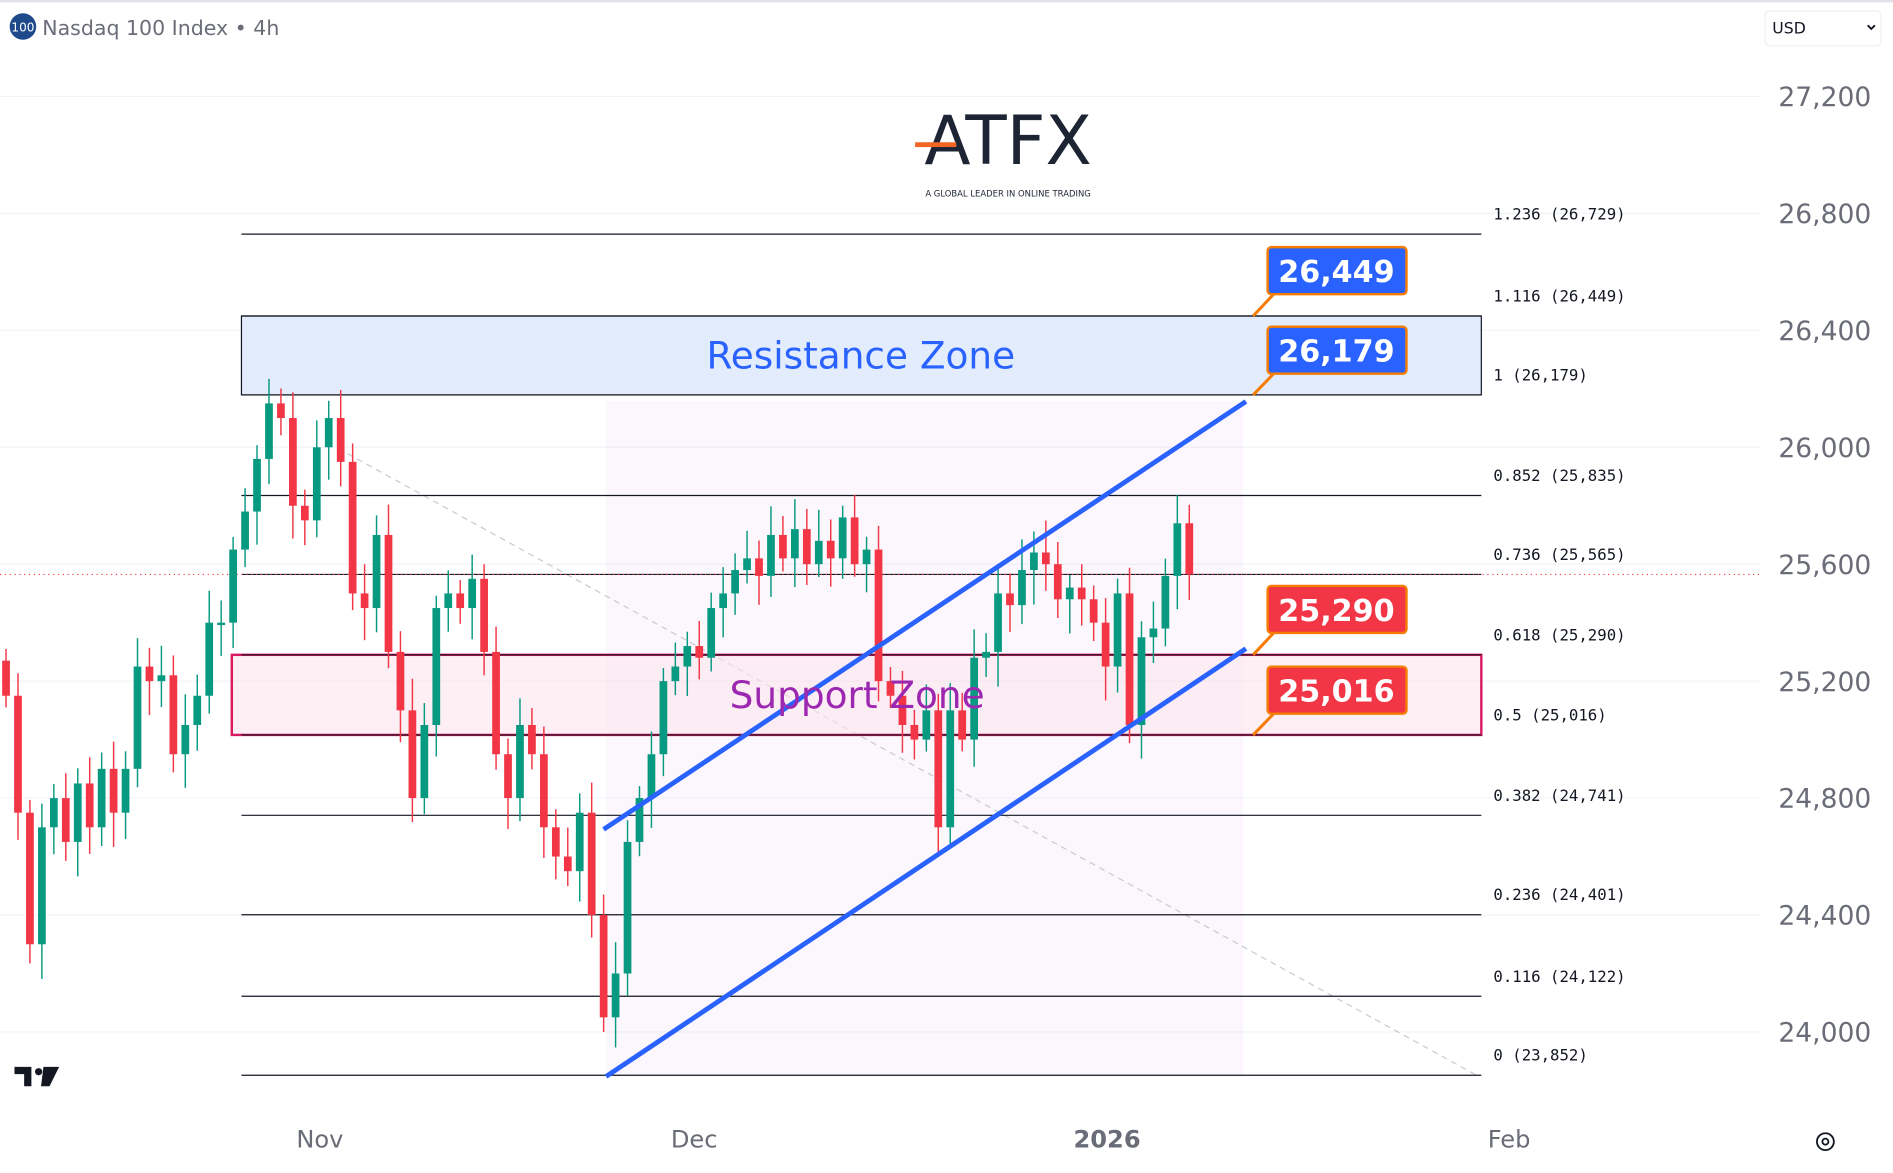 This screenshot has height=1173, width=1893. I want to click on currency-select-value: USD, so click(1789, 28).